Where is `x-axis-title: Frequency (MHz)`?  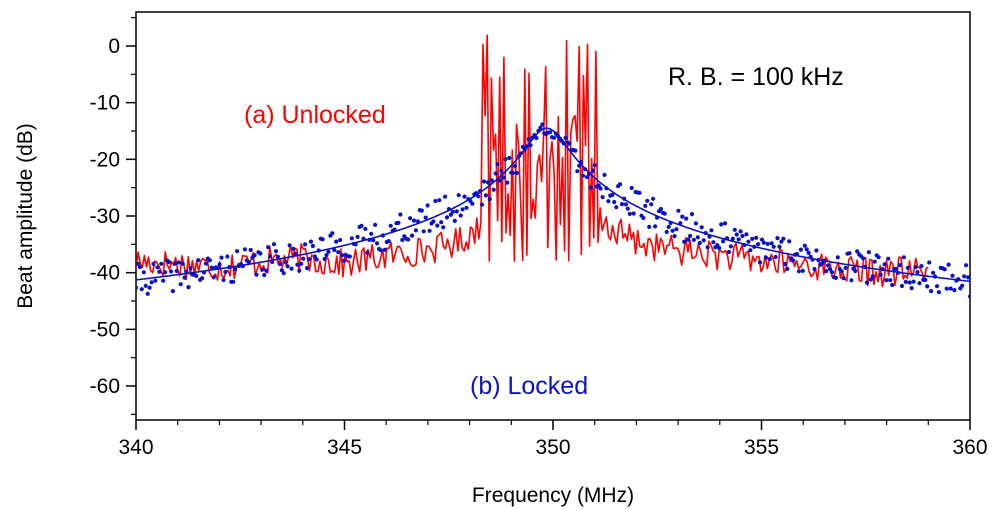
x-axis-title: Frequency (MHz) is located at coordinates (553, 495).